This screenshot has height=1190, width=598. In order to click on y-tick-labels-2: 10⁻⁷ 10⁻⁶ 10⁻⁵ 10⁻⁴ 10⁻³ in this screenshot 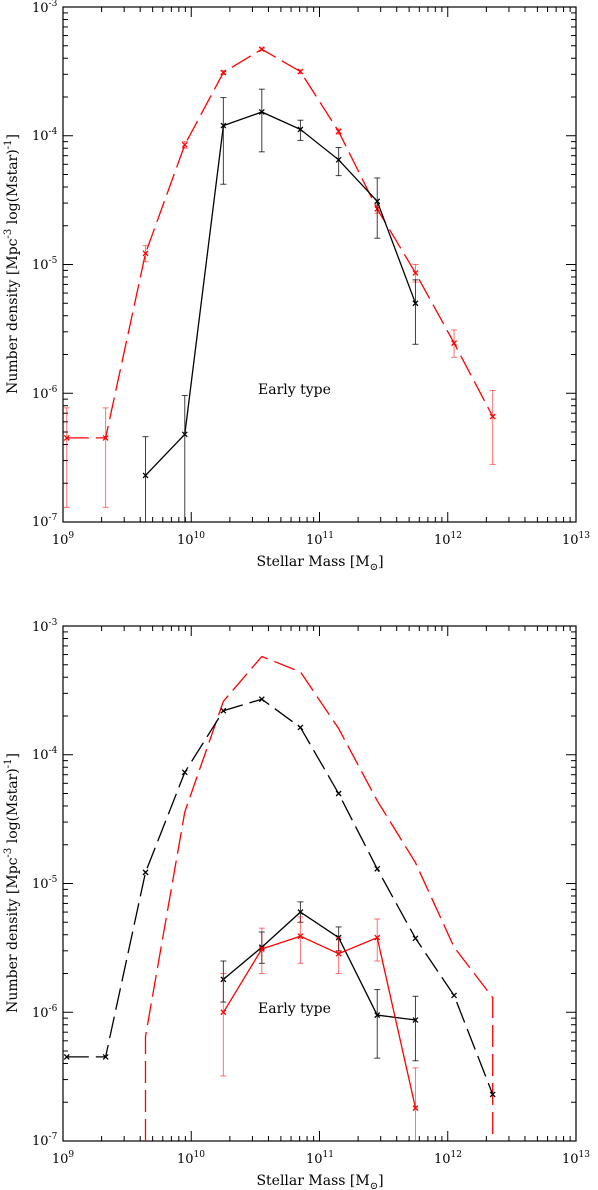, I will do `click(45, 883)`.